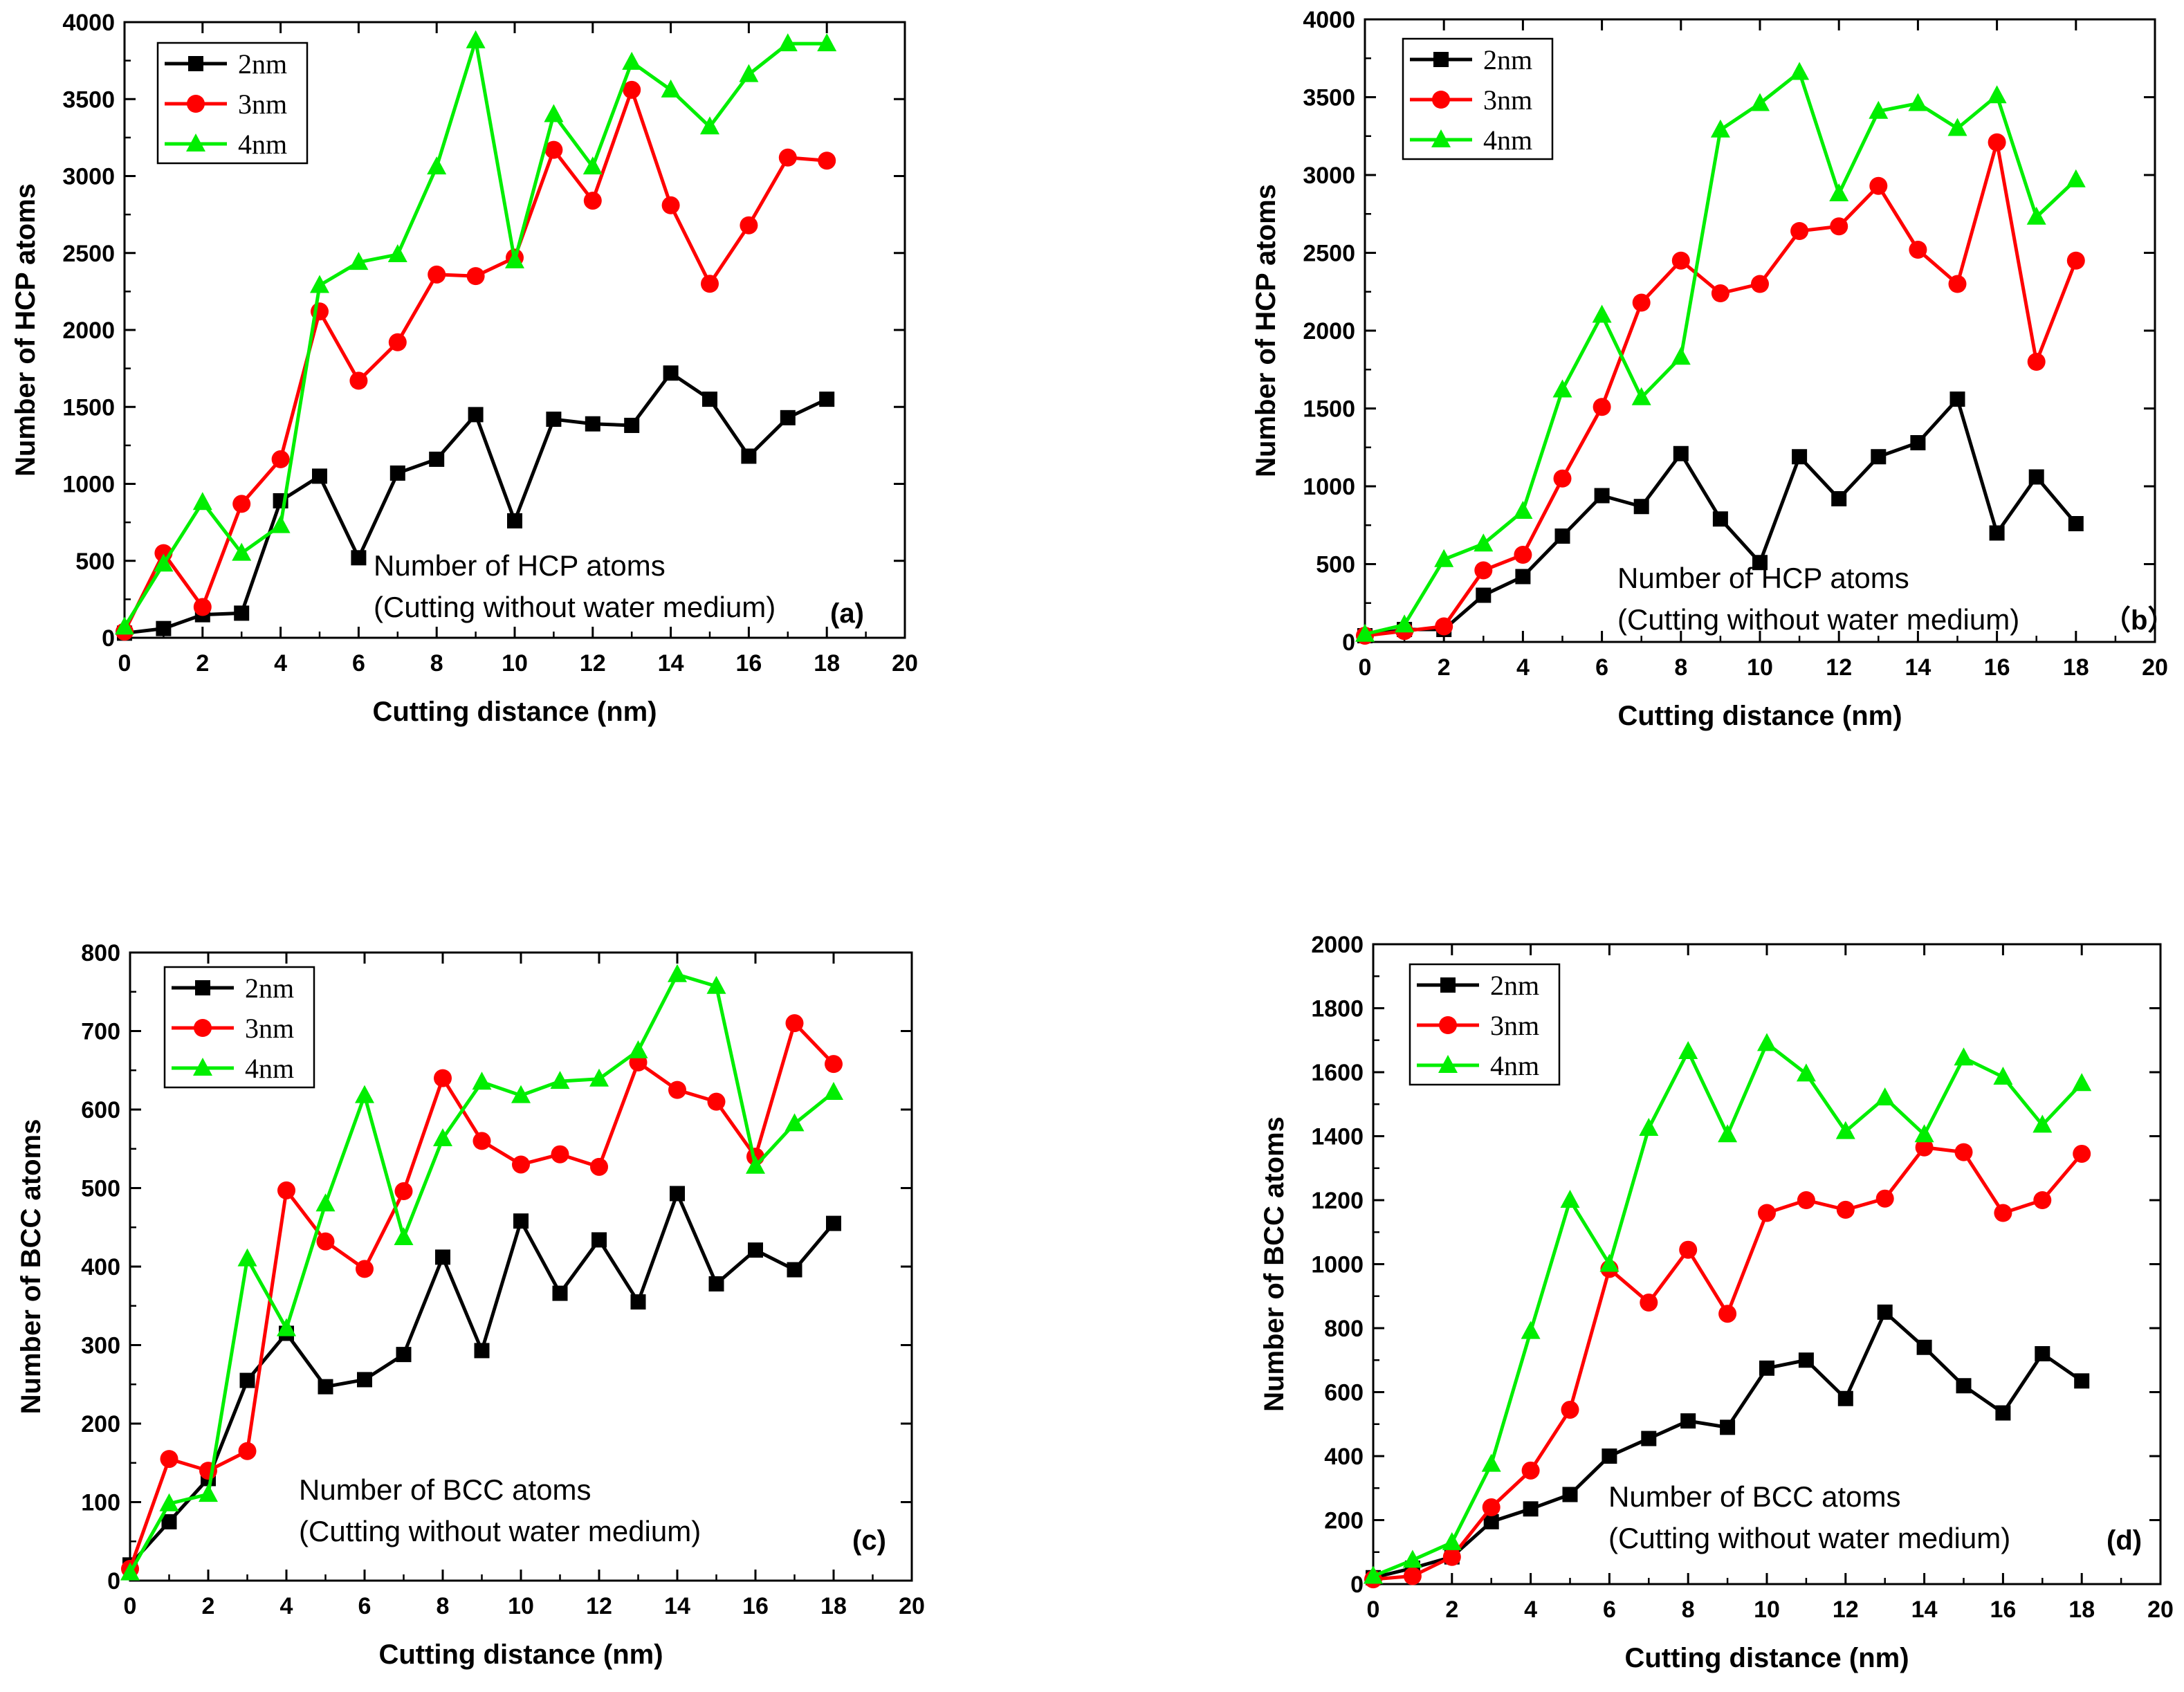  Describe the element at coordinates (482, 1378) in the screenshot. I see `series-line-2nm` at that location.